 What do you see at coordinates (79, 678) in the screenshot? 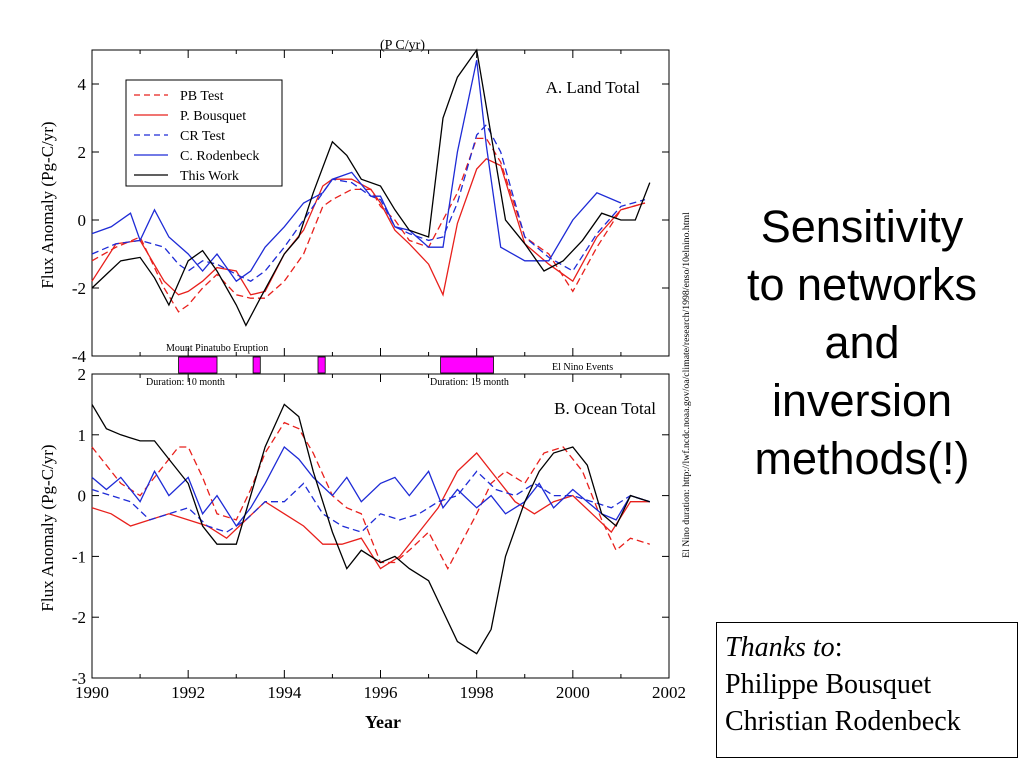
I see `ocean-y-tick-label: -3` at bounding box center [79, 678].